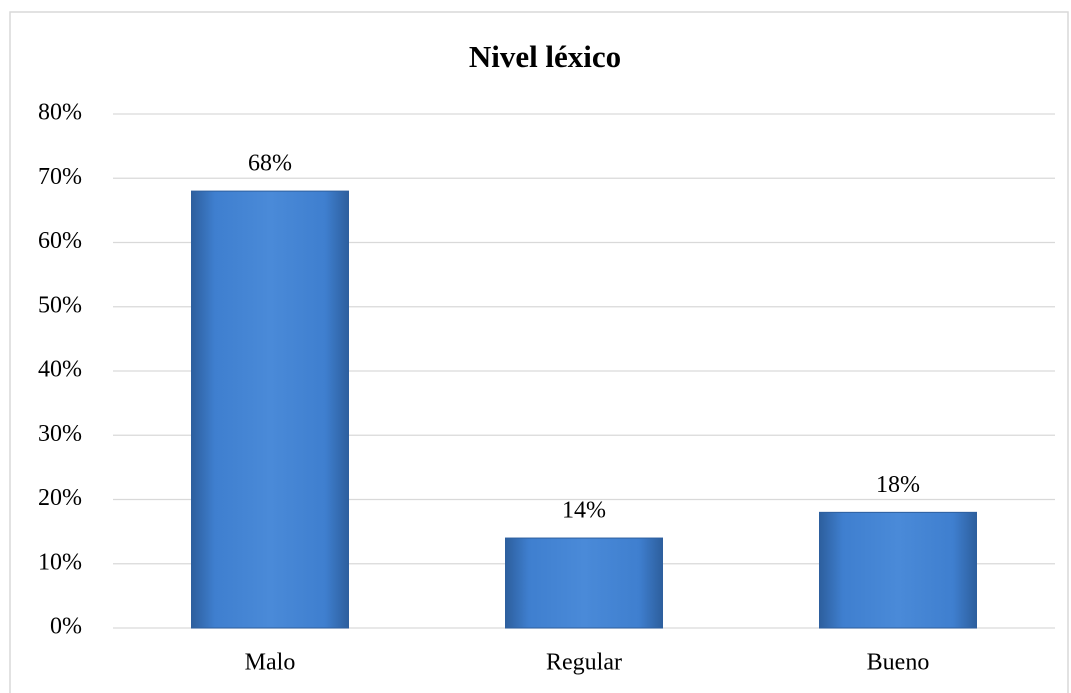 This screenshot has height=693, width=1071. Describe the element at coordinates (60, 113) in the screenshot. I see `y-tick-label: 80%` at that location.